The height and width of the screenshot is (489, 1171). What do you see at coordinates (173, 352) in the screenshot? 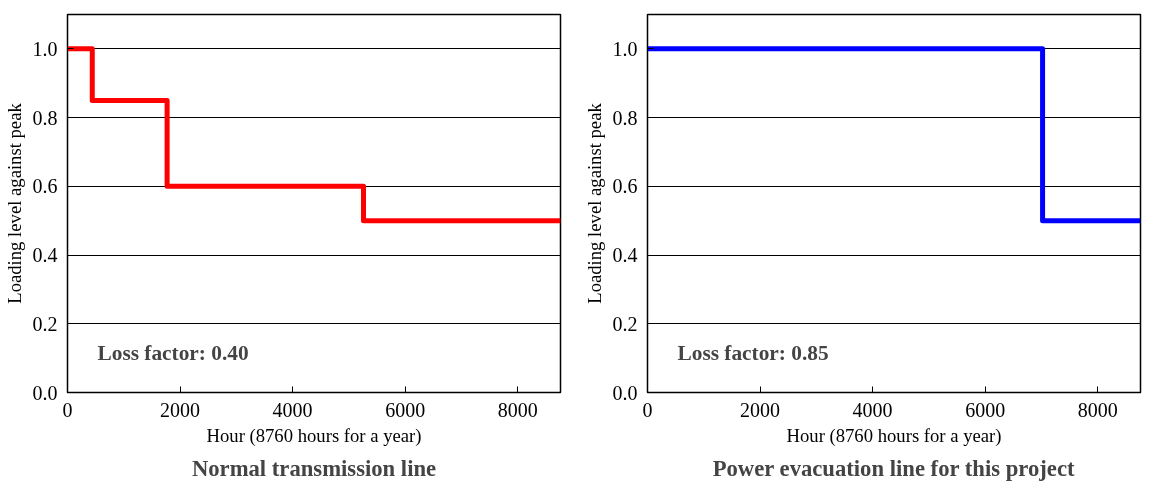
I see `annotation: Loss factor: 0.40` at bounding box center [173, 352].